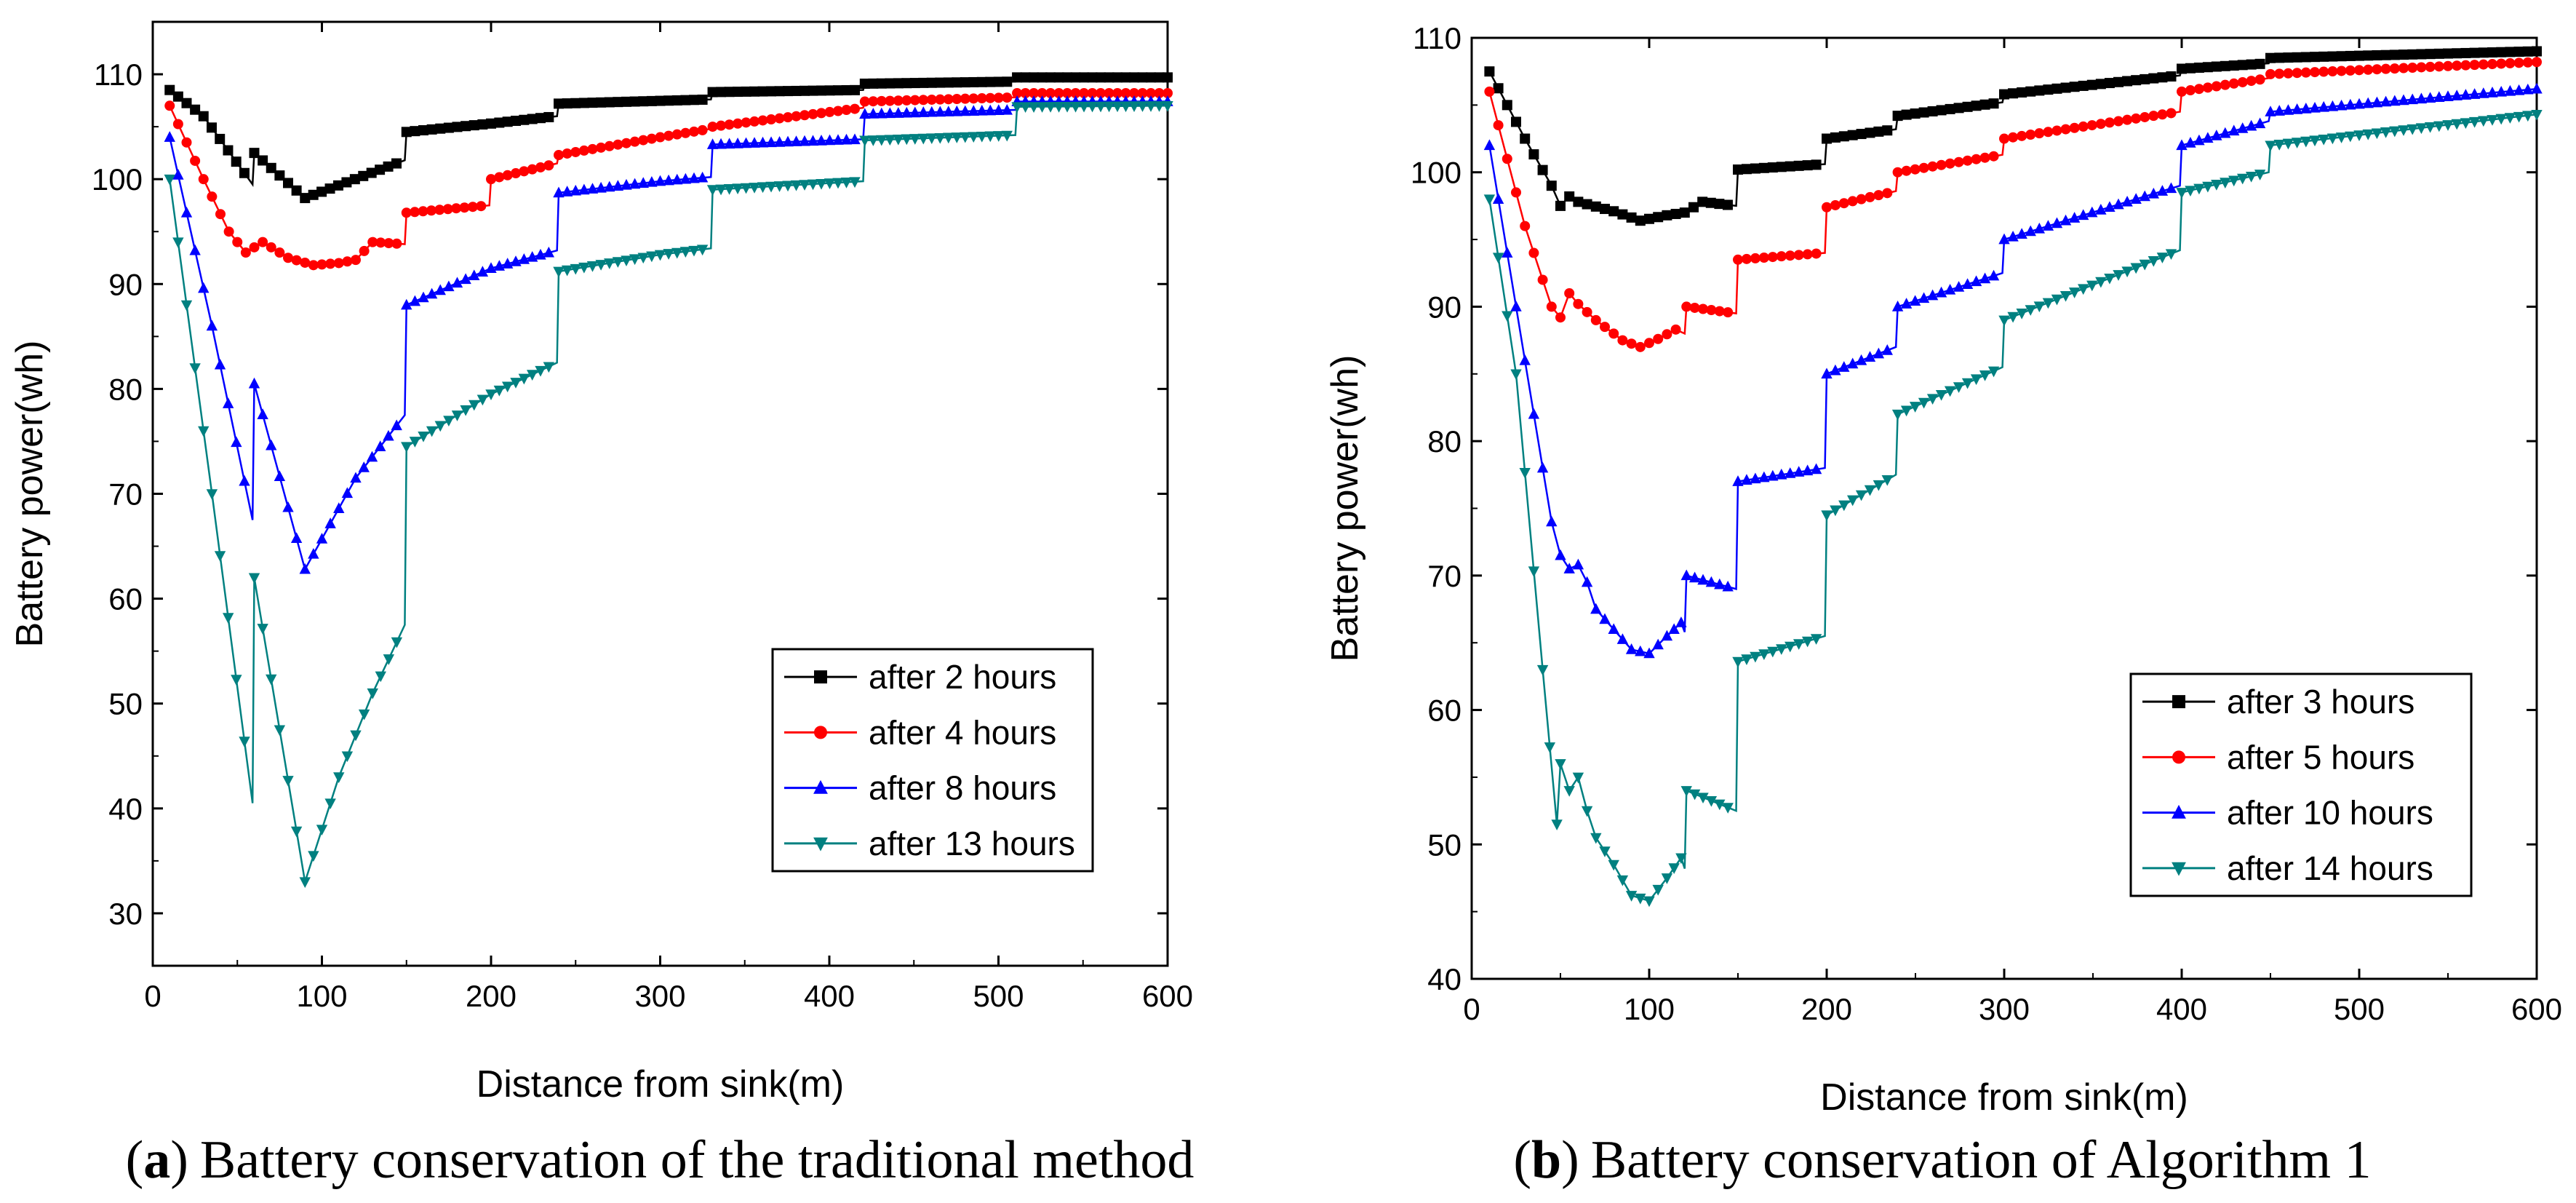 The width and height of the screenshot is (2576, 1203). I want to click on x-axis-label: Distance from sink(m), so click(660, 1084).